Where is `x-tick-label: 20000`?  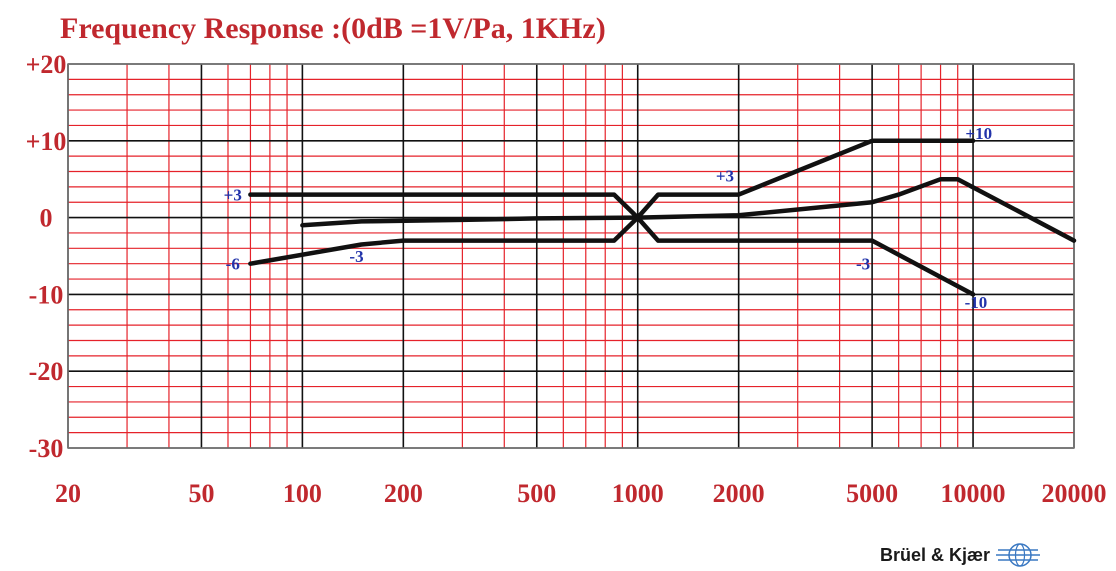 x-tick-label: 20000 is located at coordinates (1074, 493).